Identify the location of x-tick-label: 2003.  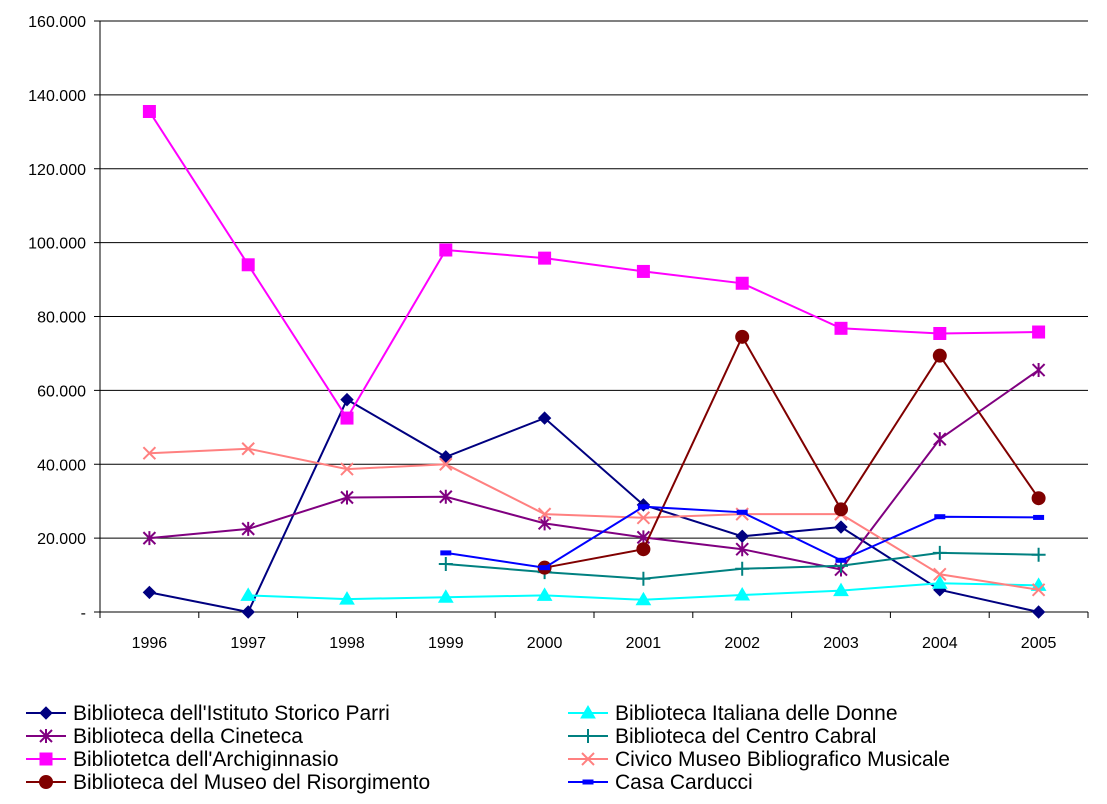
(841, 643).